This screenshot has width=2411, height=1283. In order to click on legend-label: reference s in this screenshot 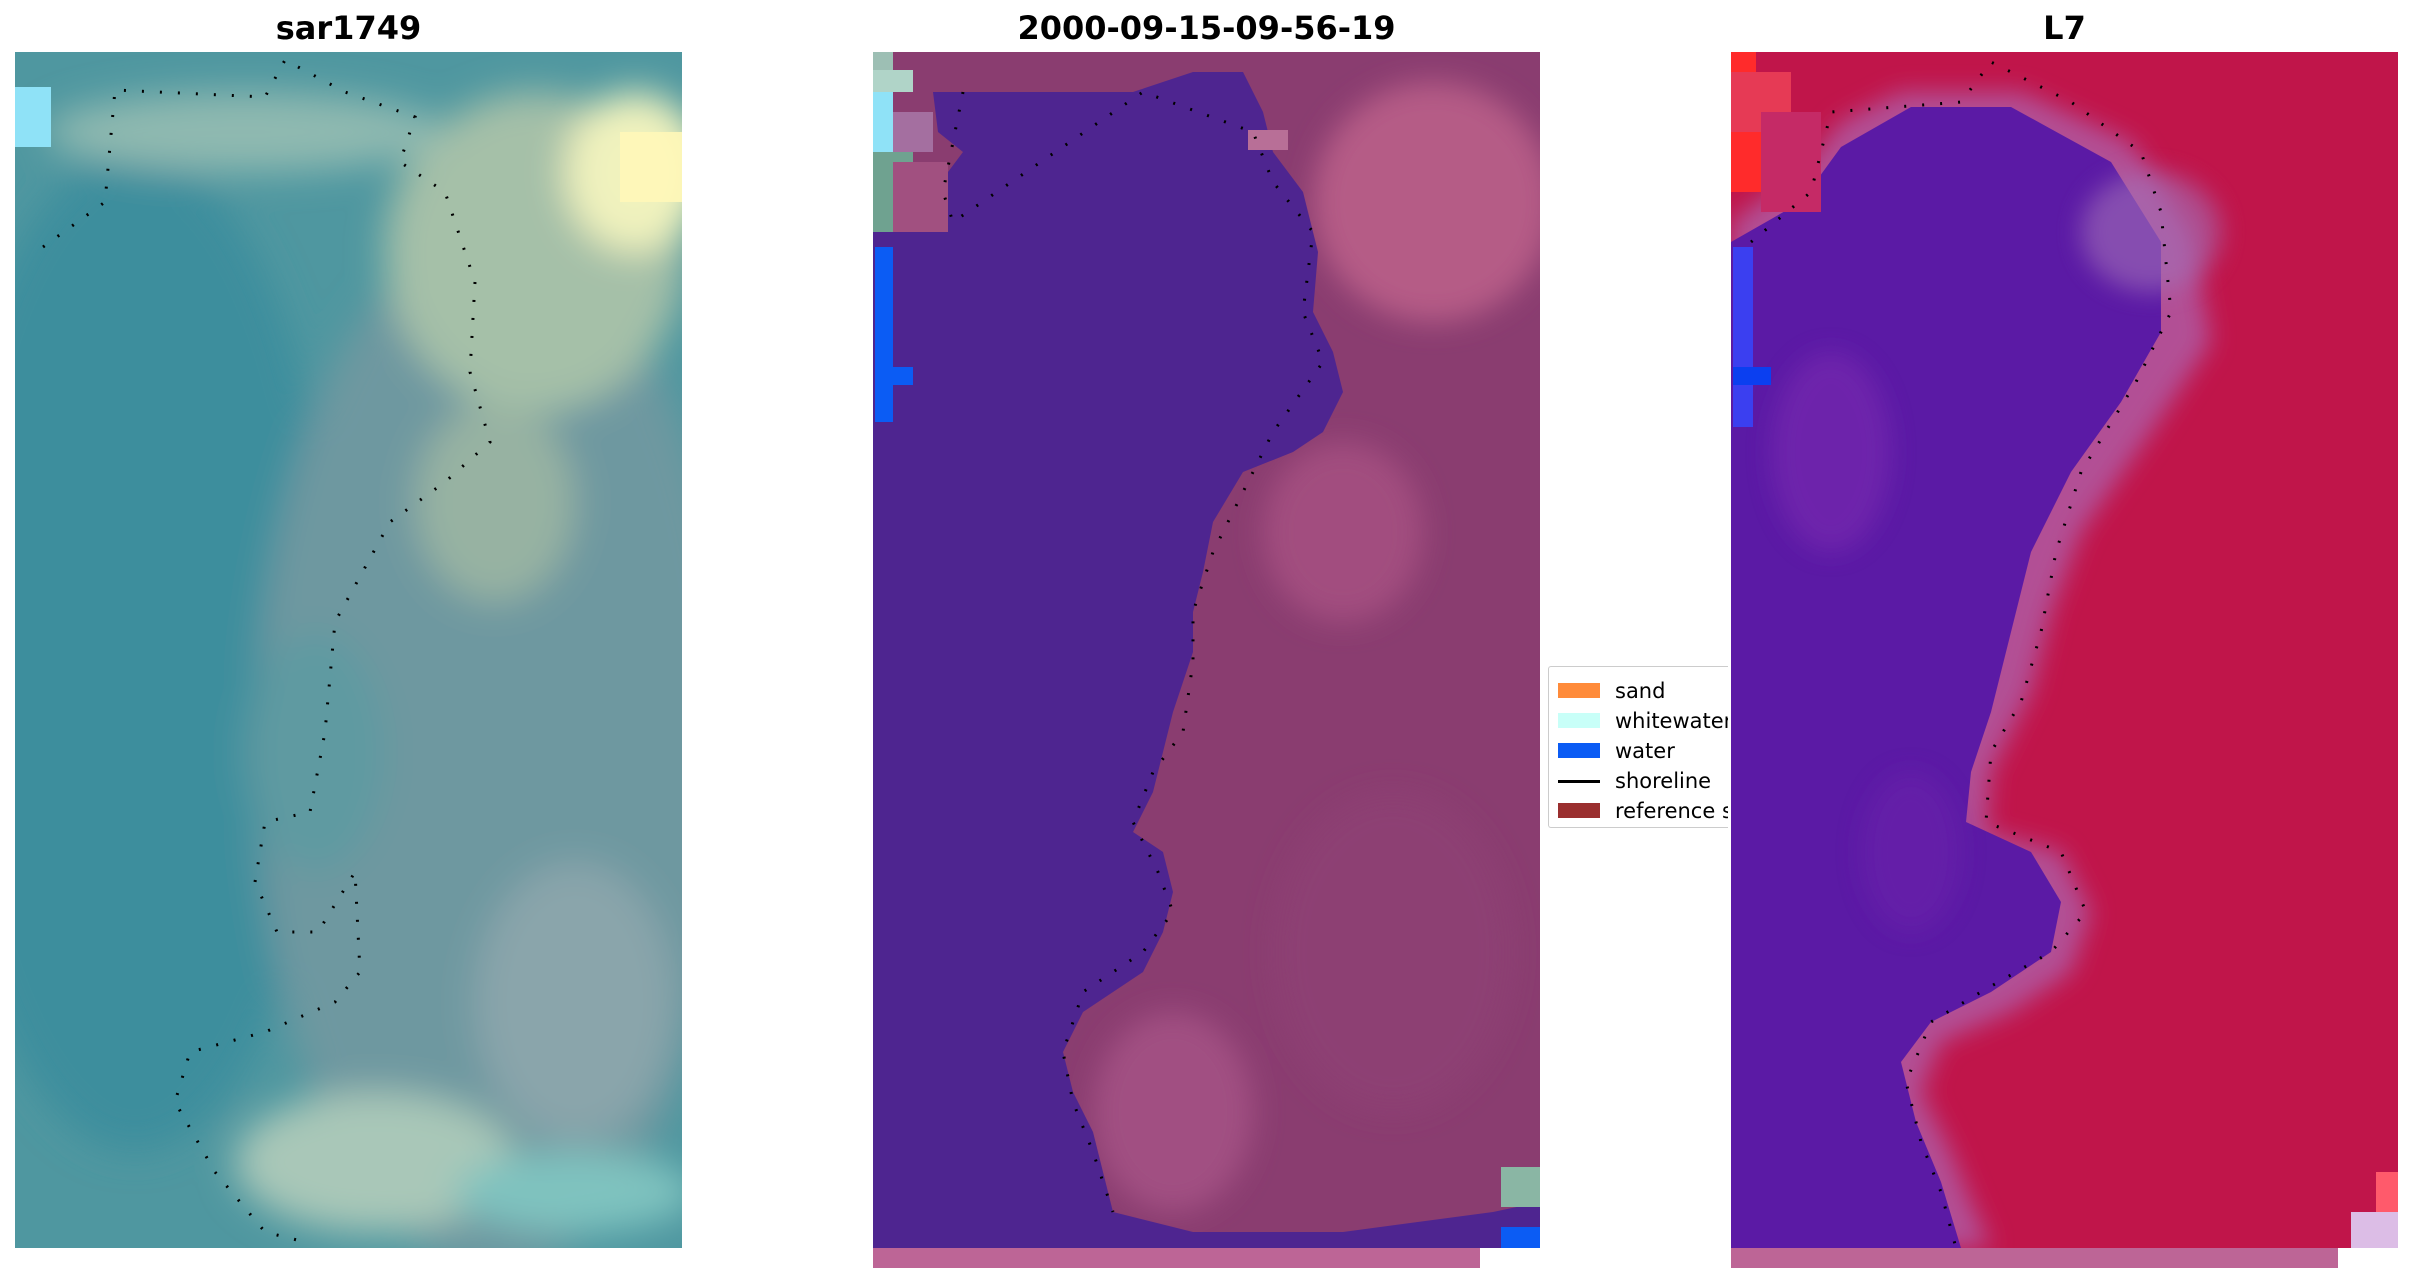, I will do `click(1671, 811)`.